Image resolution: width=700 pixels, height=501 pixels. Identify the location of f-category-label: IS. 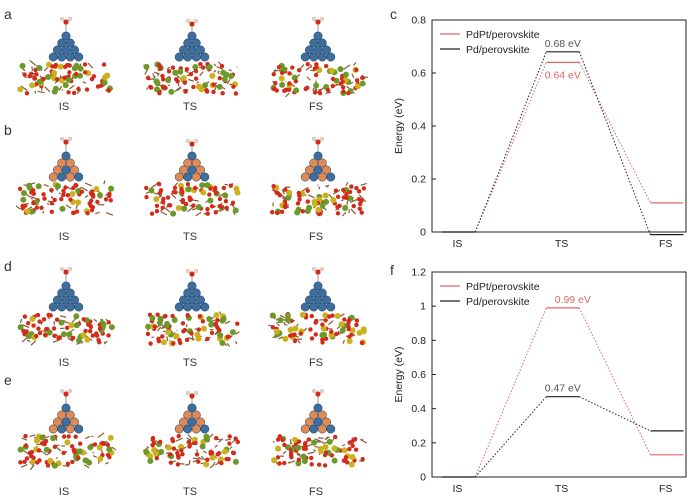
(457, 489).